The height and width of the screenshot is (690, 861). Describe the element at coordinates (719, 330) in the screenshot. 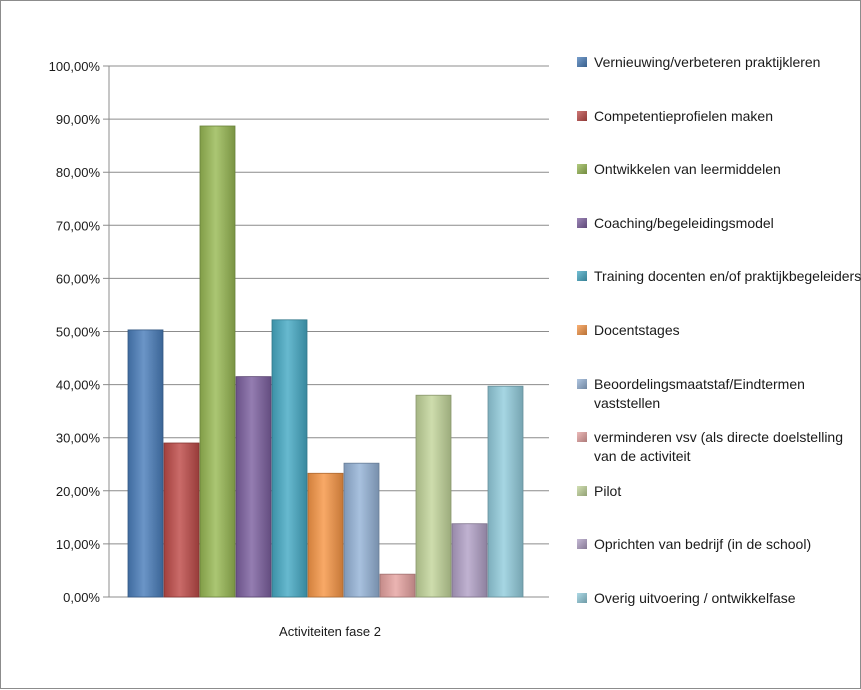

I see `legend-item: Docentstages` at that location.